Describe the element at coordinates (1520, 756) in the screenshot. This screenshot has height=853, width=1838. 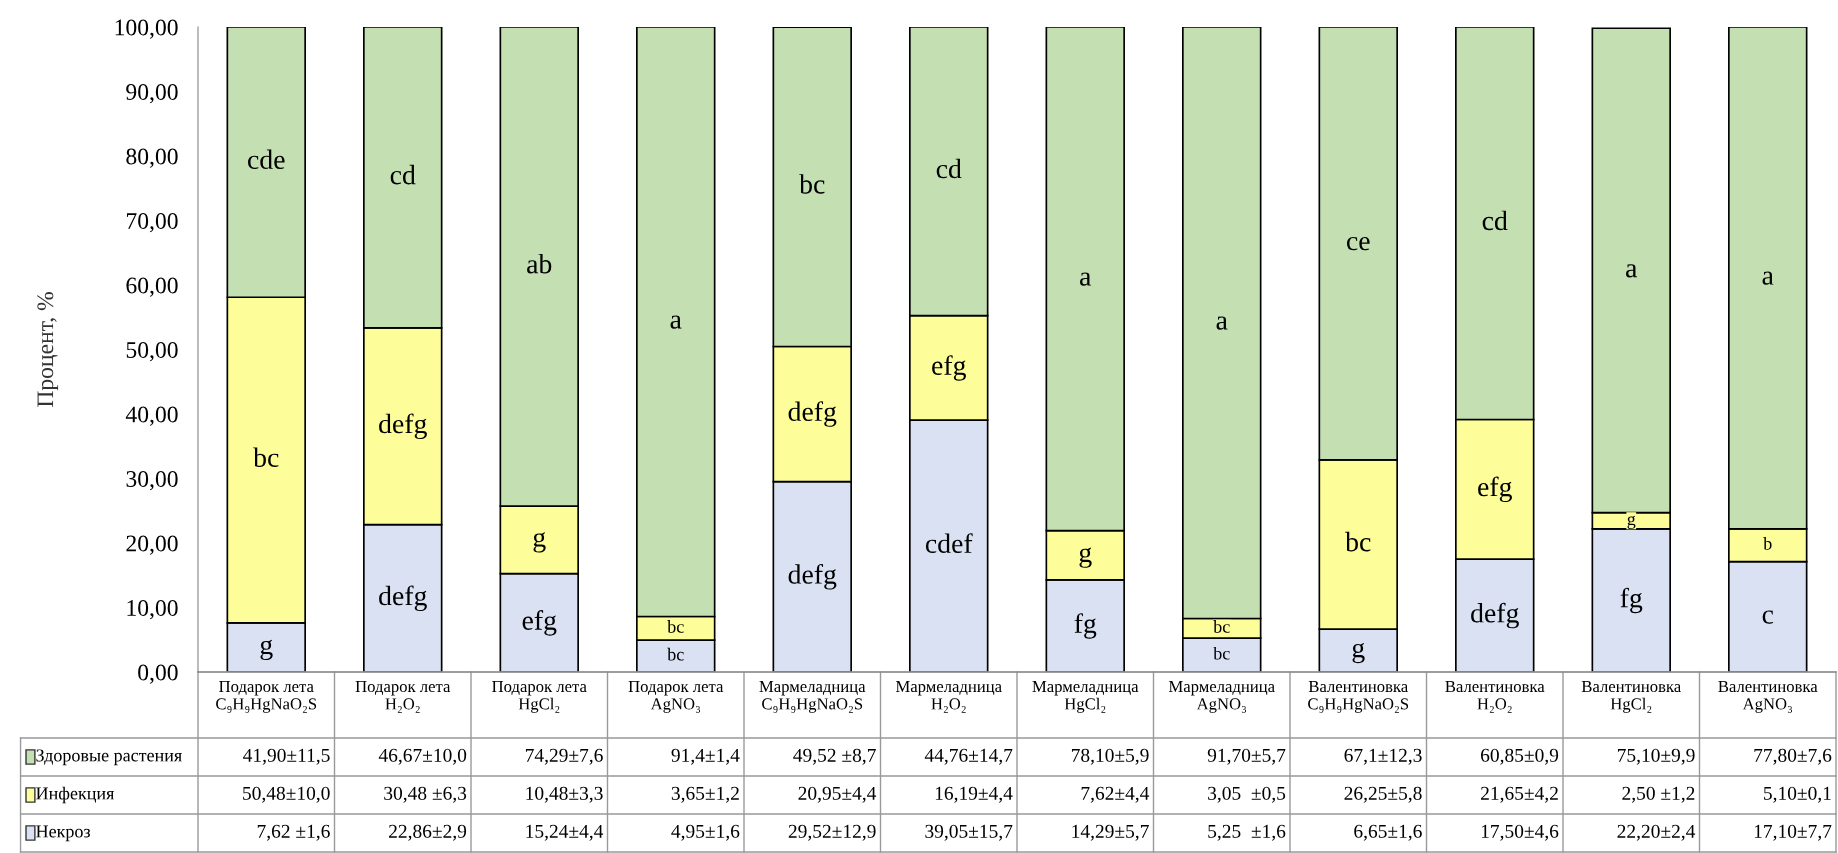
I see `data-label: 60,85±0,9` at that location.